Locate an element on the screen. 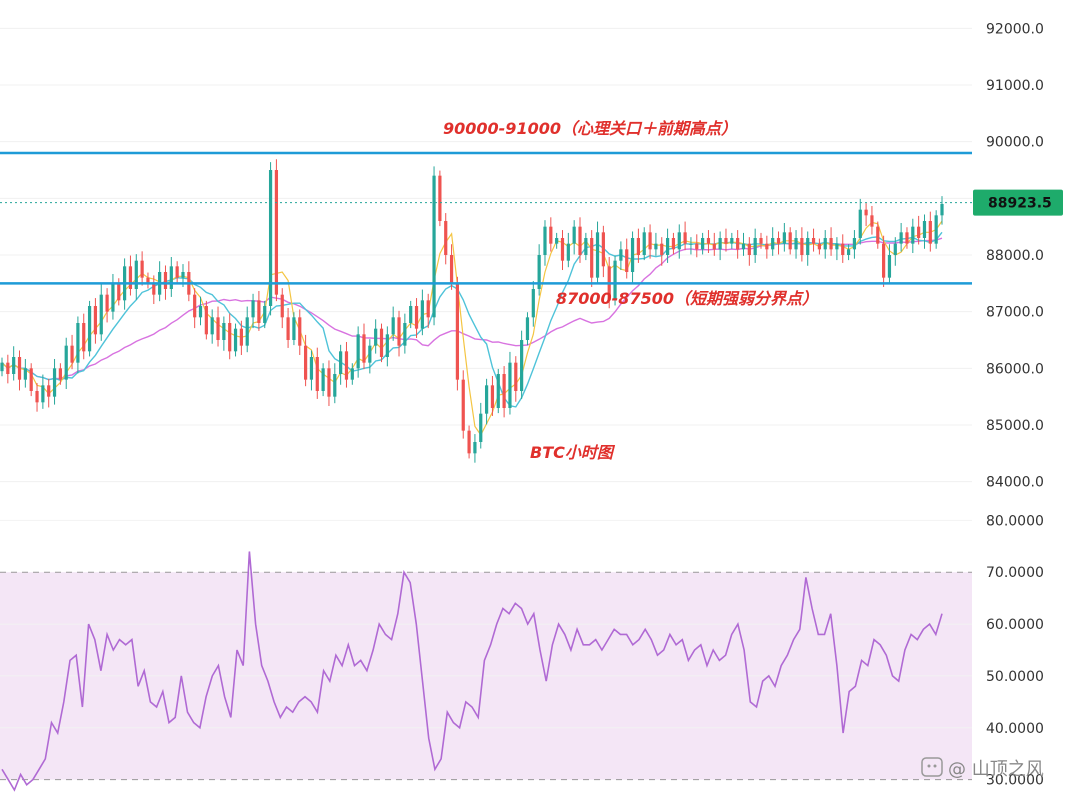  price-tick-label: 92000.0 is located at coordinates (1015, 29).